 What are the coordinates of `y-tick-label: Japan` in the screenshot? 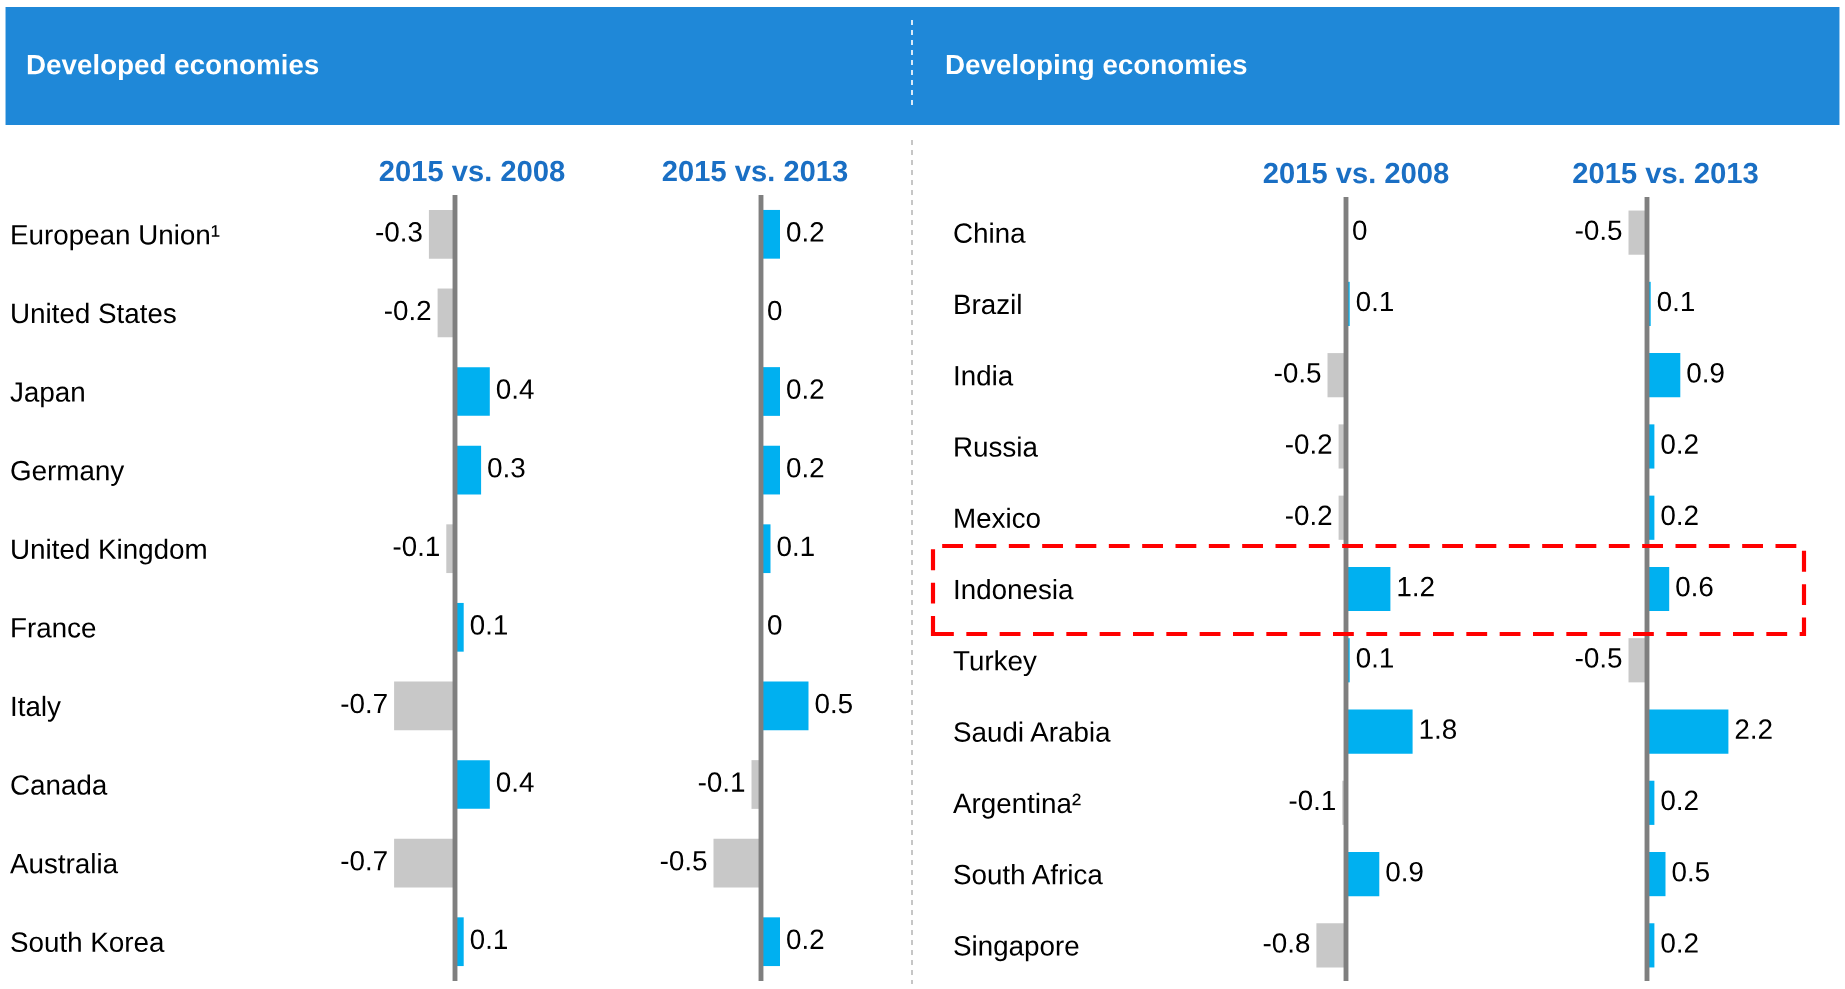 It's located at (47, 395).